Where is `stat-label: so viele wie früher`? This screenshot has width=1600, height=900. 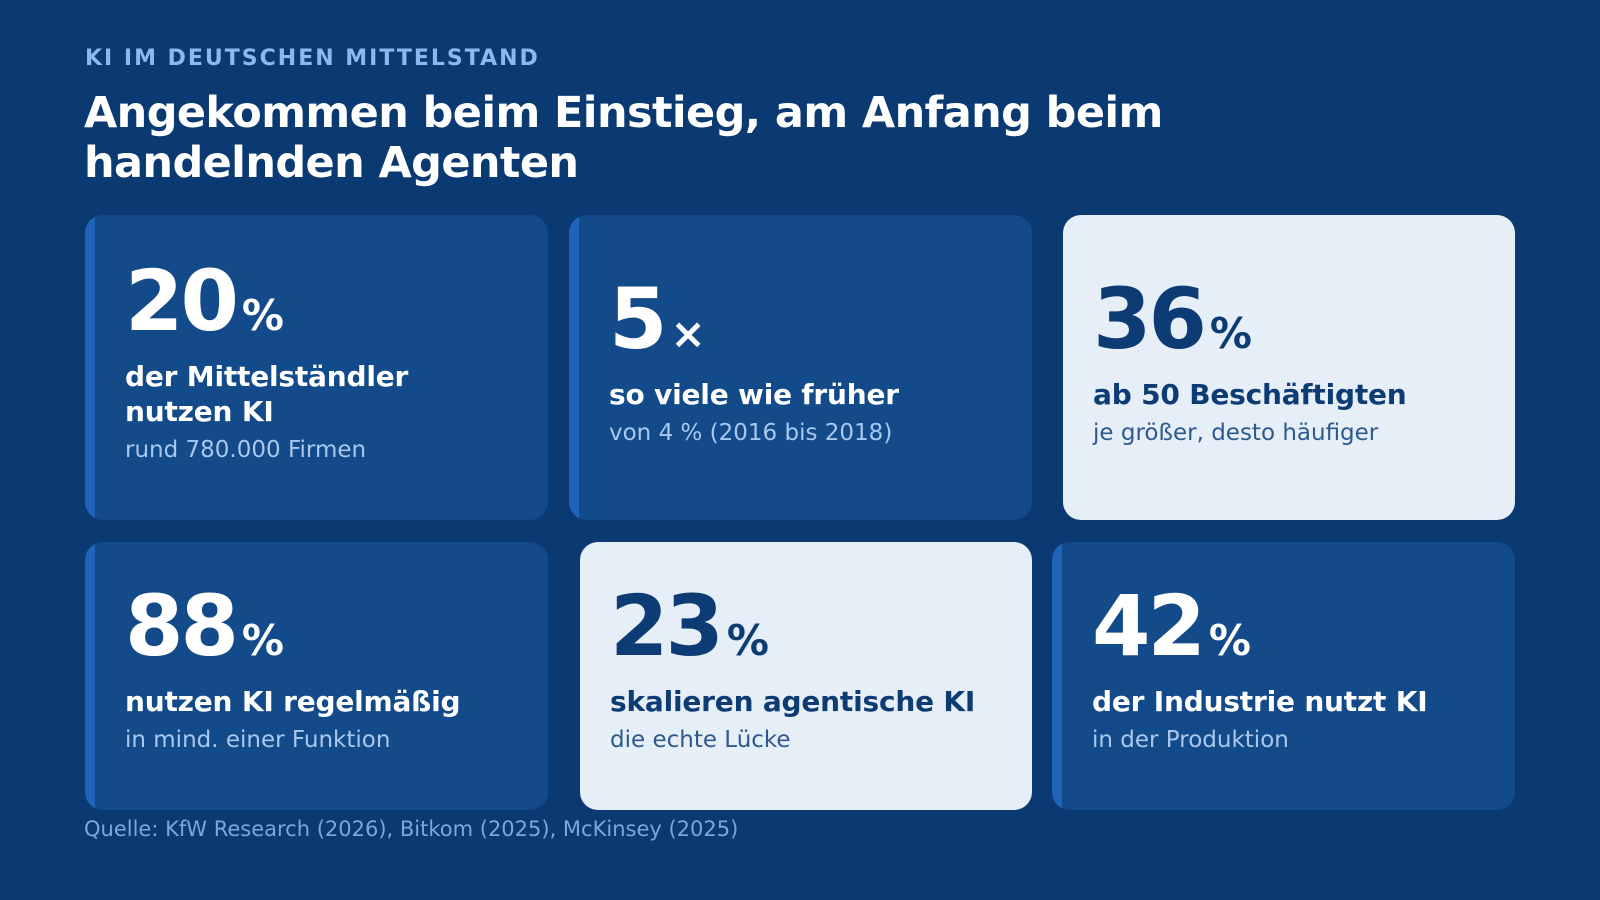 stat-label: so viele wie früher is located at coordinates (754, 394).